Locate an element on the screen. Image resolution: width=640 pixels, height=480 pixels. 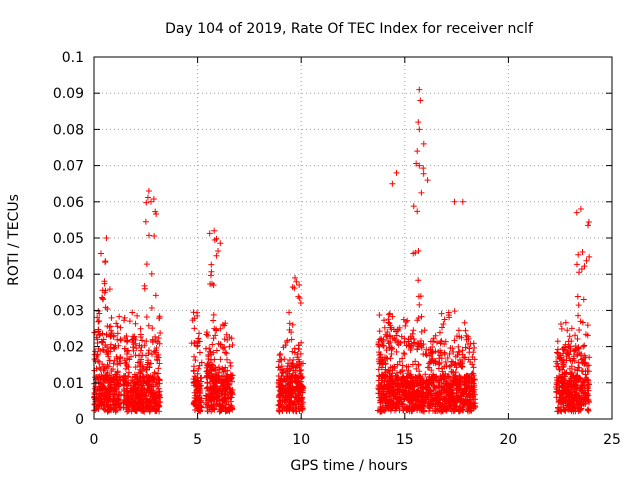
y-tick-label: 0.04 is located at coordinates (68, 275).